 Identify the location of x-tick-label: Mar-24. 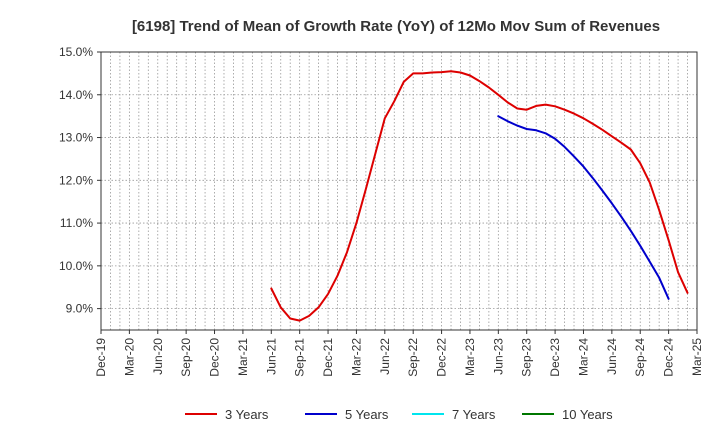
(583, 357).